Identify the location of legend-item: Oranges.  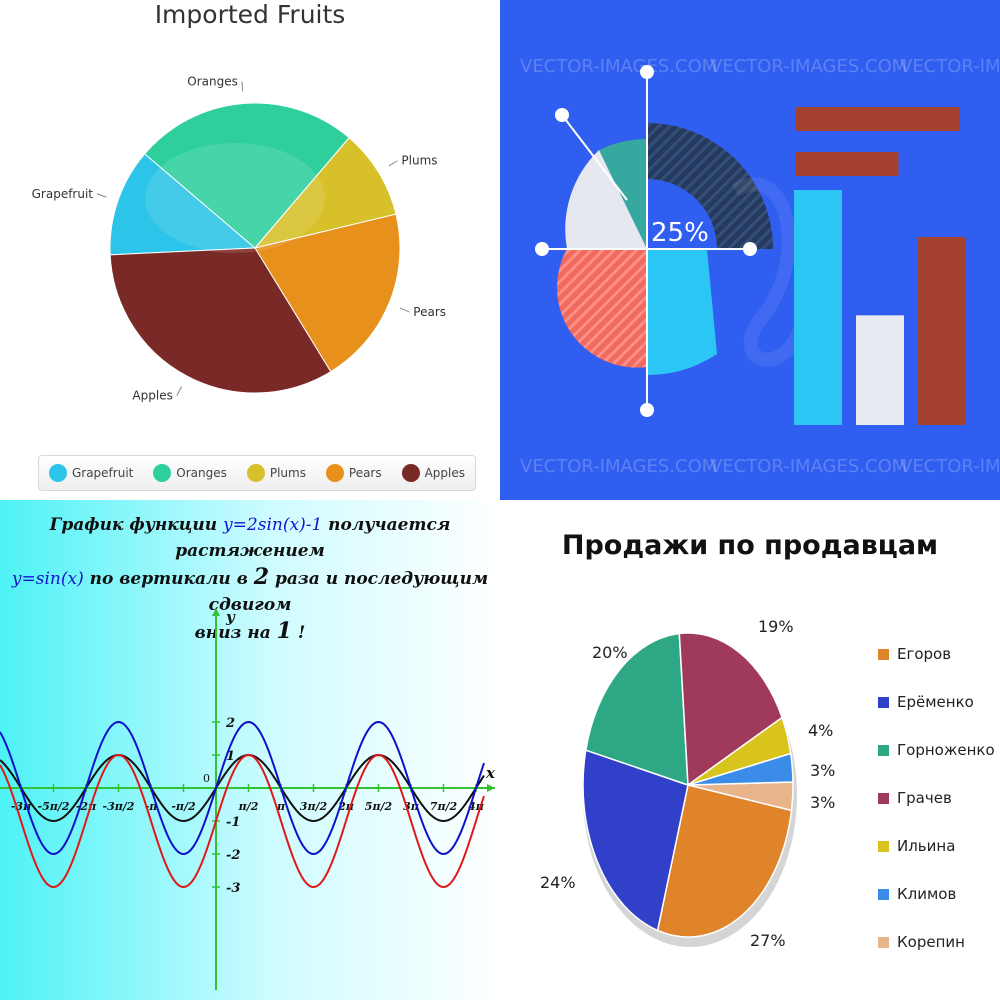
(190, 473).